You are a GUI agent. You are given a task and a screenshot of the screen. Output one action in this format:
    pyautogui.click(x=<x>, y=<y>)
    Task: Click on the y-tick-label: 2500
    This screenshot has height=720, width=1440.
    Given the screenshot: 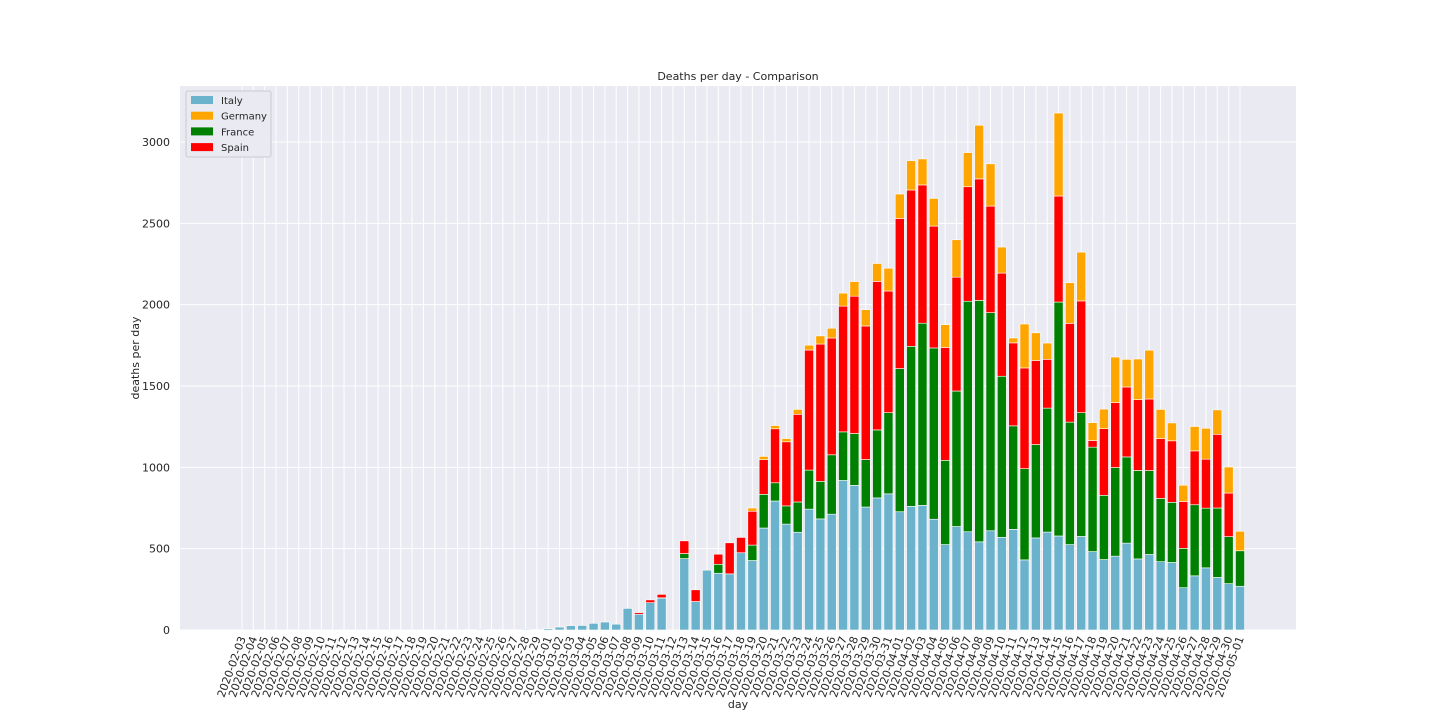 What is the action you would take?
    pyautogui.click(x=156, y=223)
    